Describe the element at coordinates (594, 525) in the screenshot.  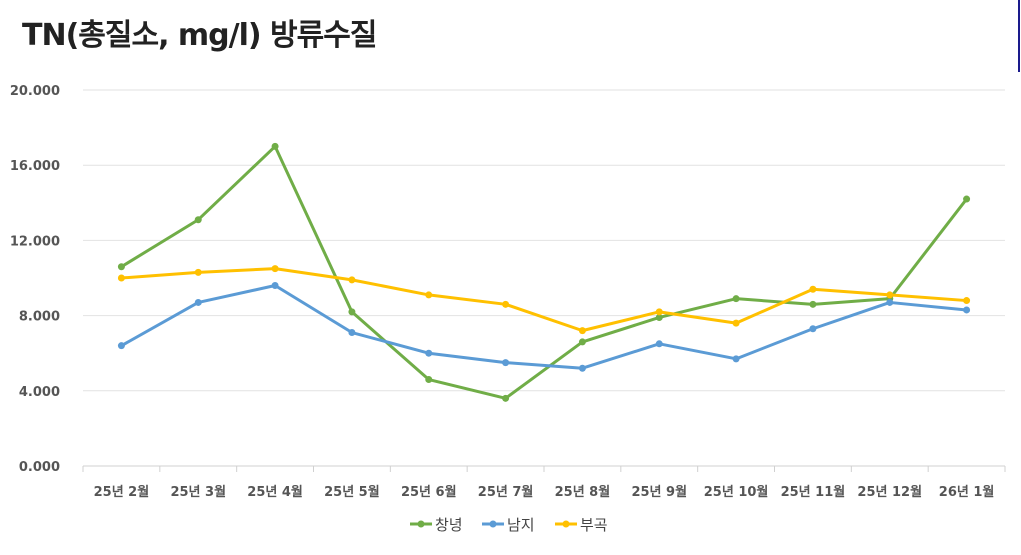
I see `legend-label: 부곡` at that location.